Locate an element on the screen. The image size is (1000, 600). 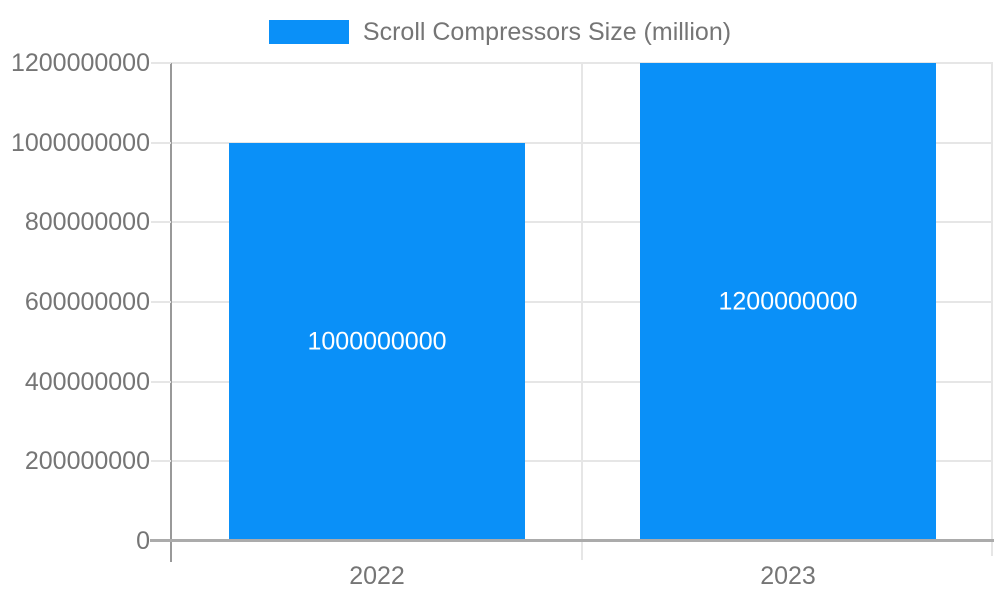
y-tick-label: 800000000 is located at coordinates (87, 222).